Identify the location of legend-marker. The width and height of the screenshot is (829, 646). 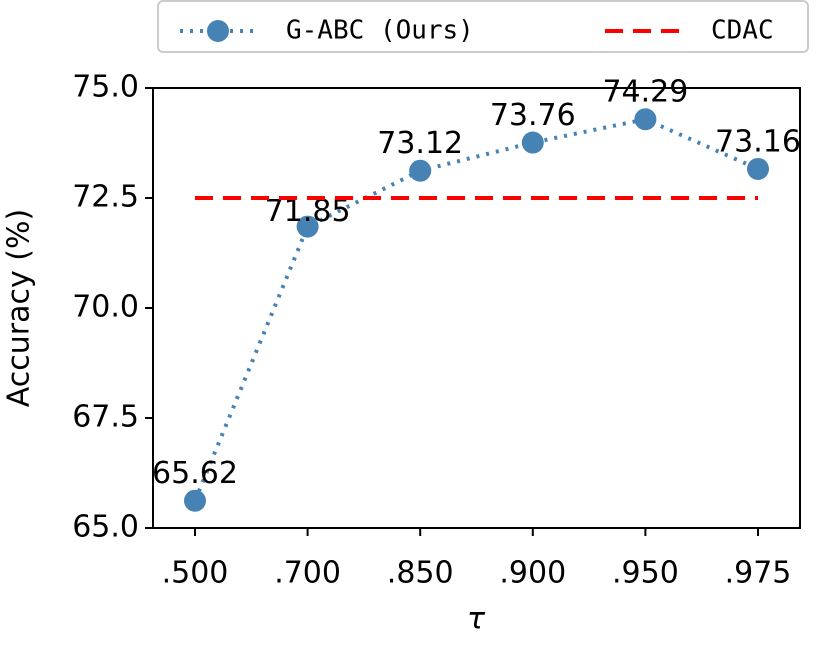
(218, 31).